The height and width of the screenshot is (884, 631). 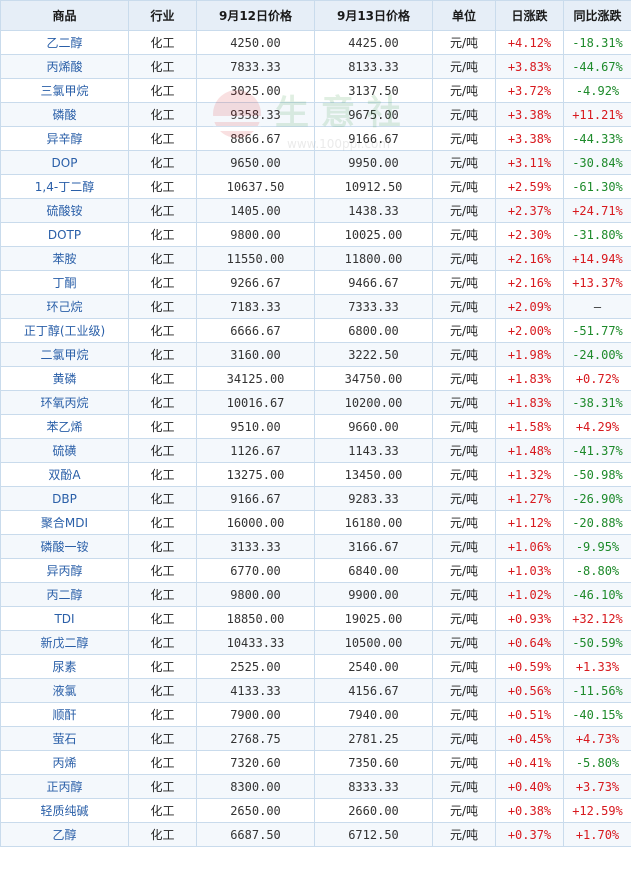 I want to click on commodity-name-link: 二氯甲烷, so click(x=64, y=354).